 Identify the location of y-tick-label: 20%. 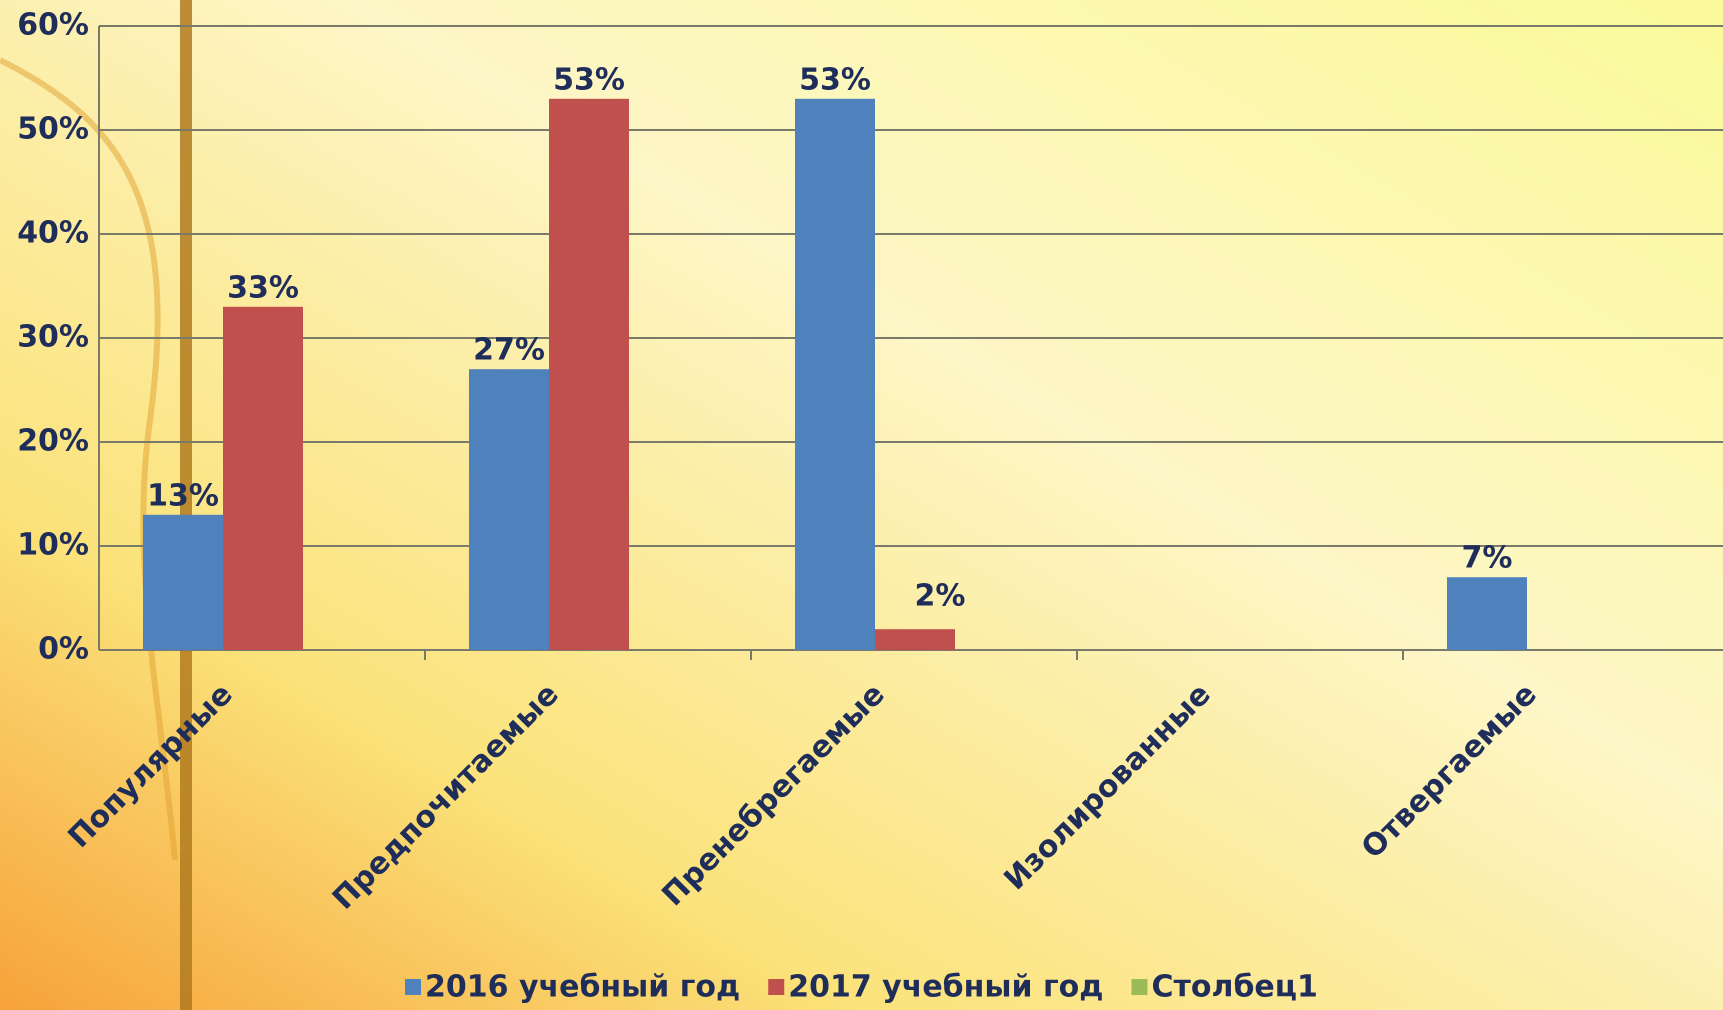
(53, 441).